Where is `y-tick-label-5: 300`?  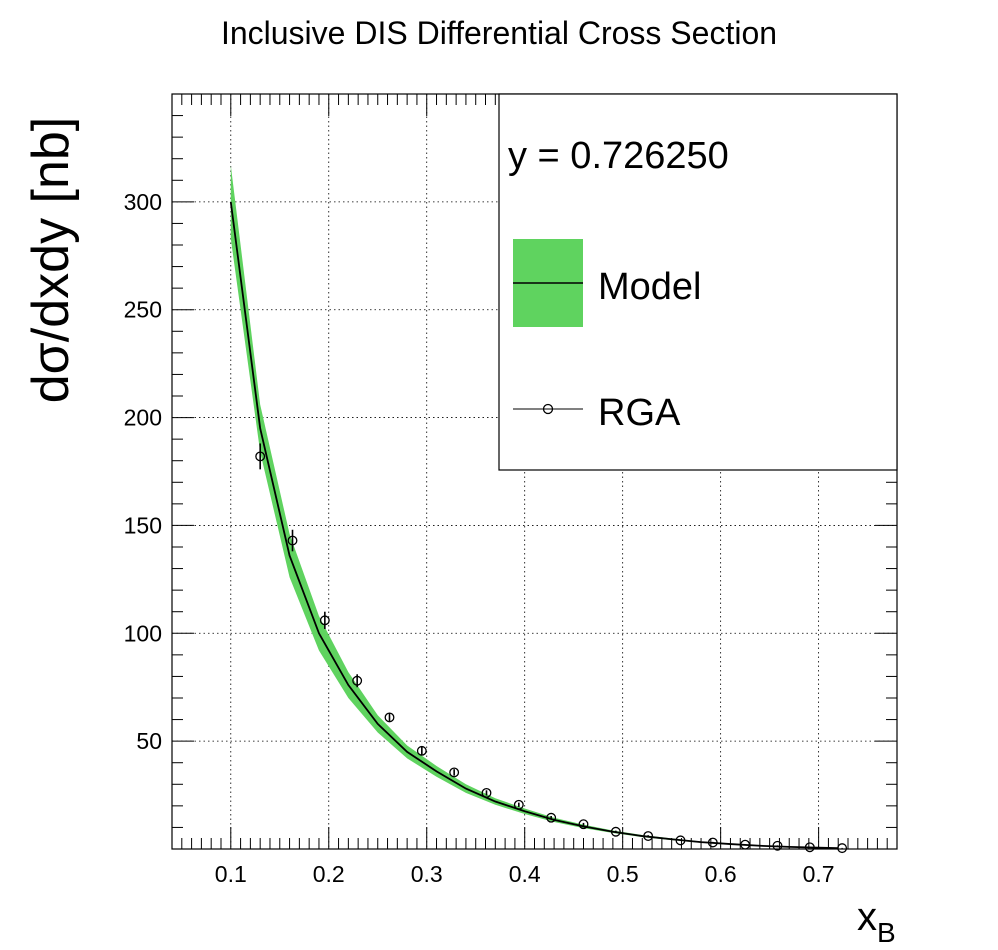
y-tick-label-5: 300 is located at coordinates (143, 202).